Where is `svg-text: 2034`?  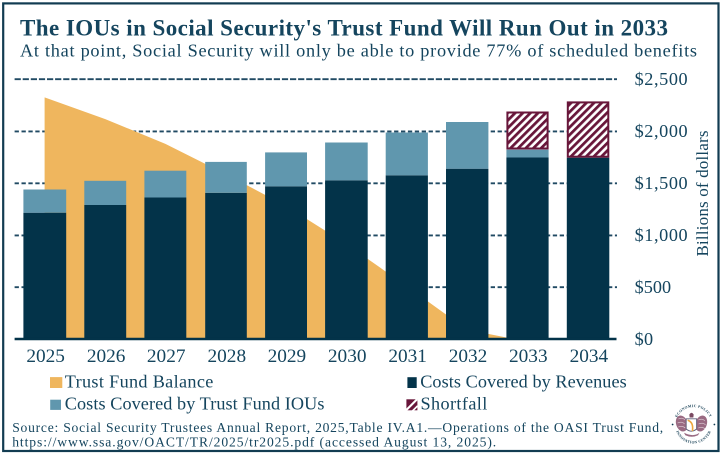 svg-text: 2034 is located at coordinates (589, 356).